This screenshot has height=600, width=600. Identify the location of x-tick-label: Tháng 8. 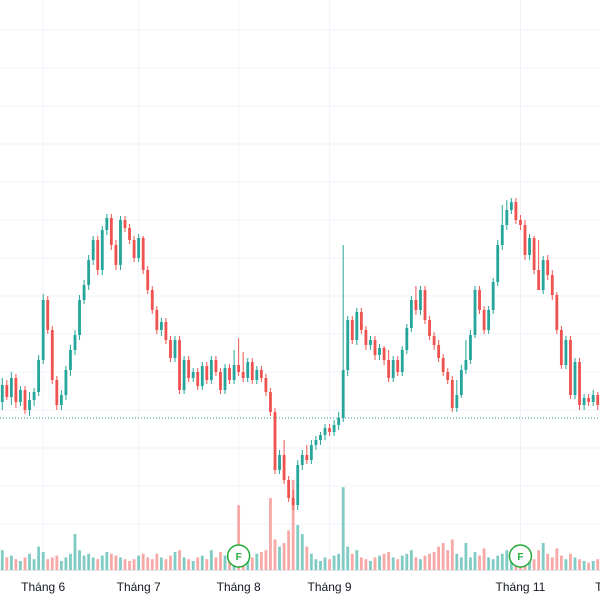
(239, 587).